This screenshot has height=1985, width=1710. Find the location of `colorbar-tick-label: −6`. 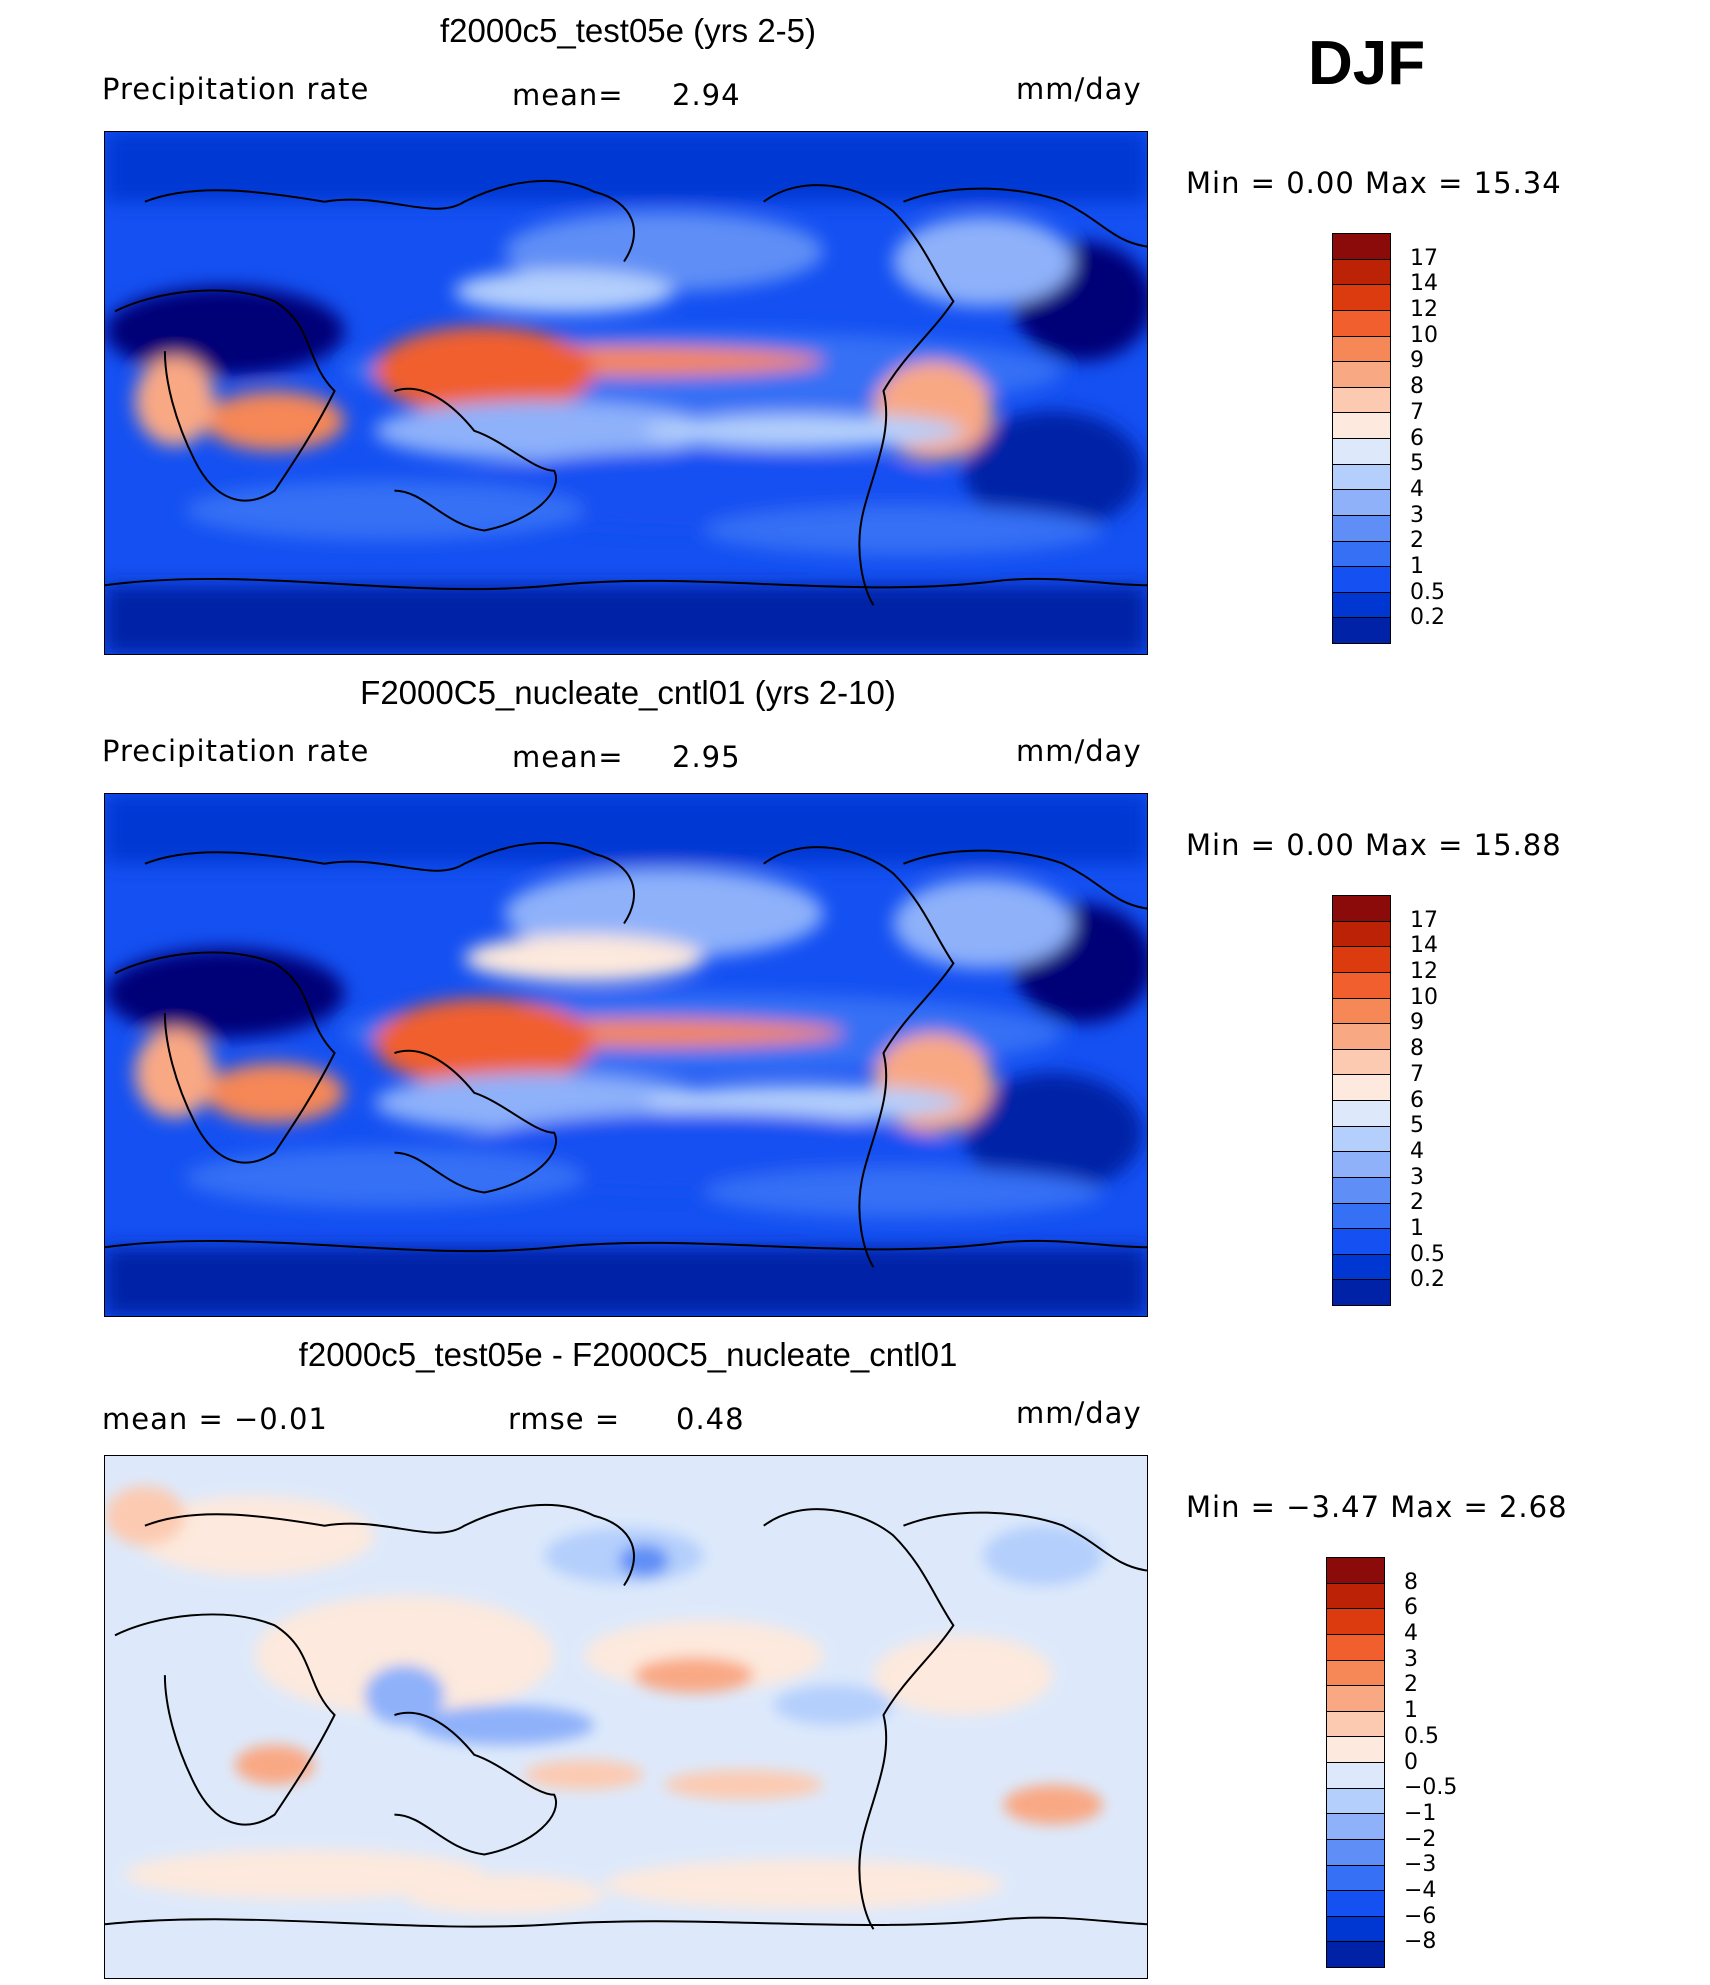

colorbar-tick-label: −6 is located at coordinates (1420, 1916).